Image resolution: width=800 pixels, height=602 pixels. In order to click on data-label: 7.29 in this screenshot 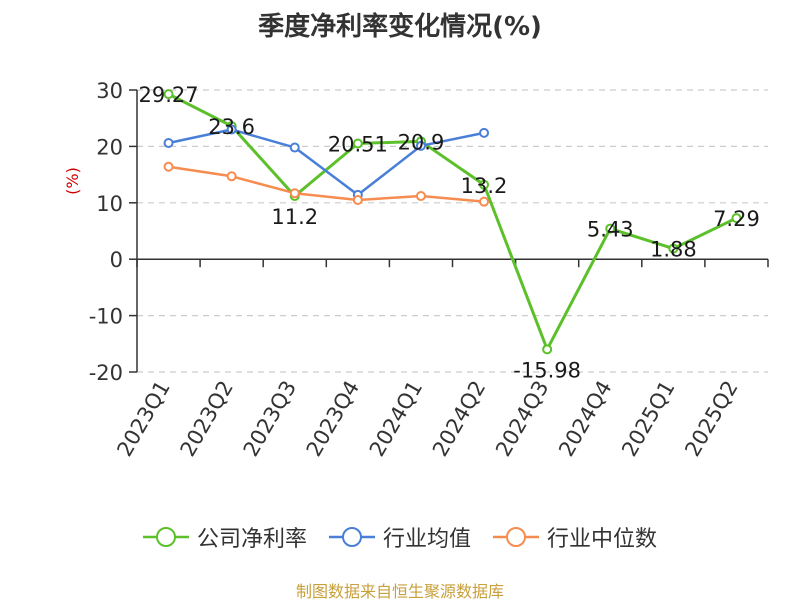, I will do `click(736, 219)`.